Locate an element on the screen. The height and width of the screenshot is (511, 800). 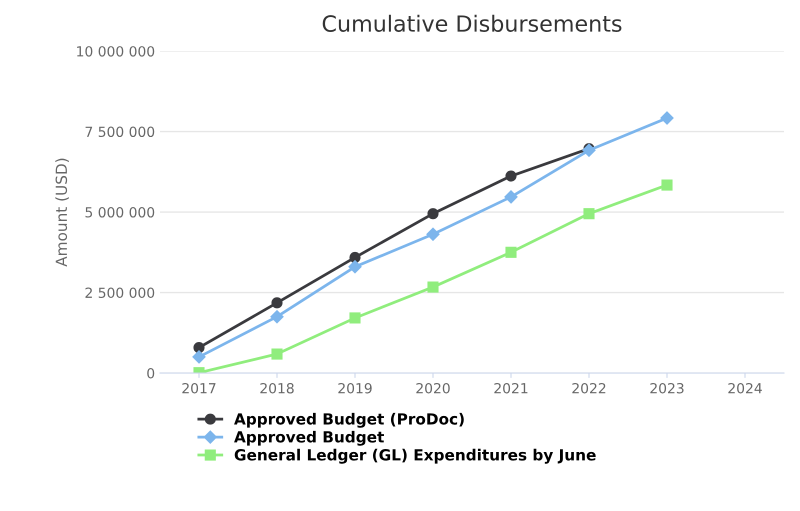
x-tick-label: 2023 is located at coordinates (667, 388).